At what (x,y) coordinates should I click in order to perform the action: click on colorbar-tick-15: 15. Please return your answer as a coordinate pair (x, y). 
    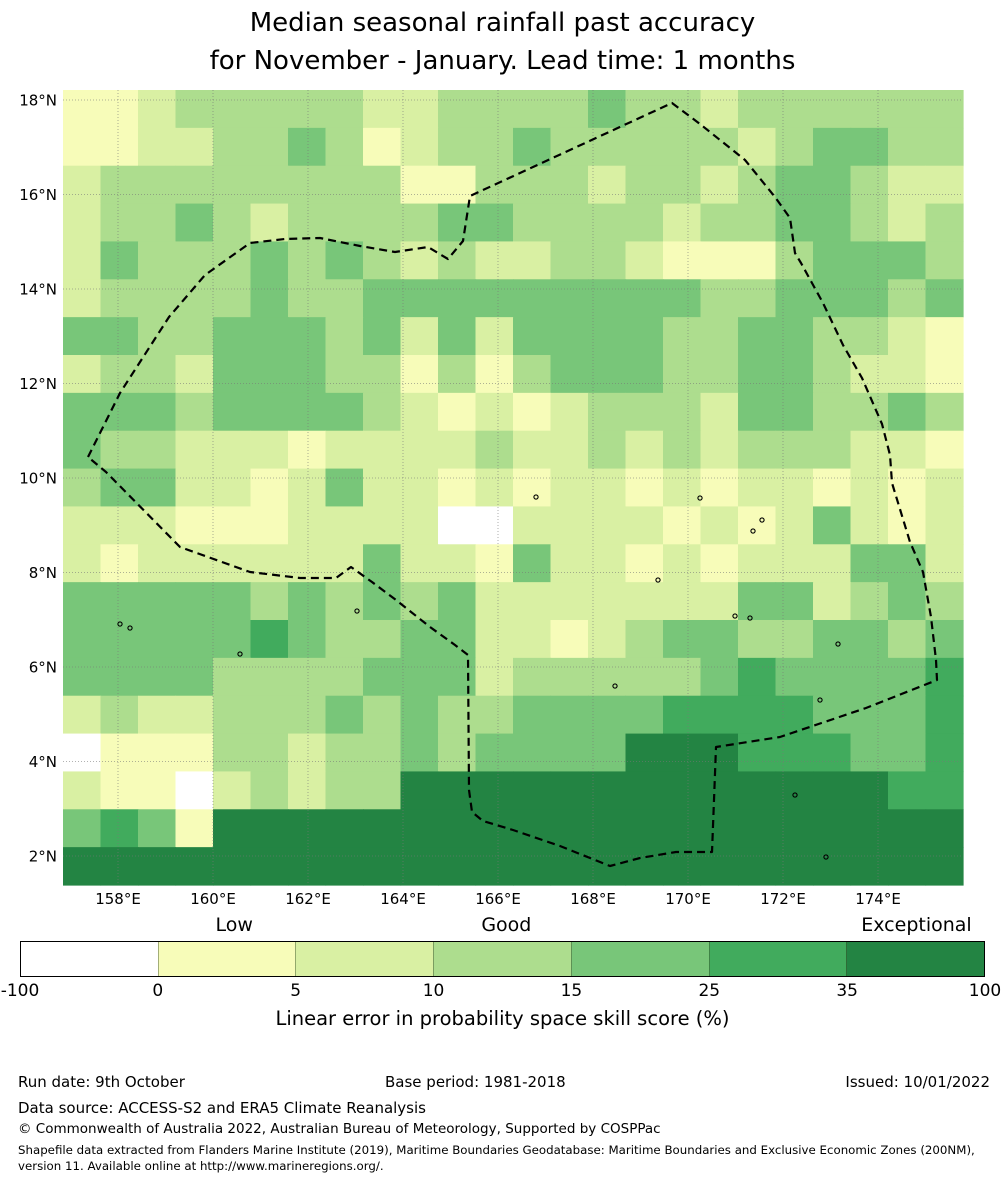
    Looking at the image, I should click on (571, 991).